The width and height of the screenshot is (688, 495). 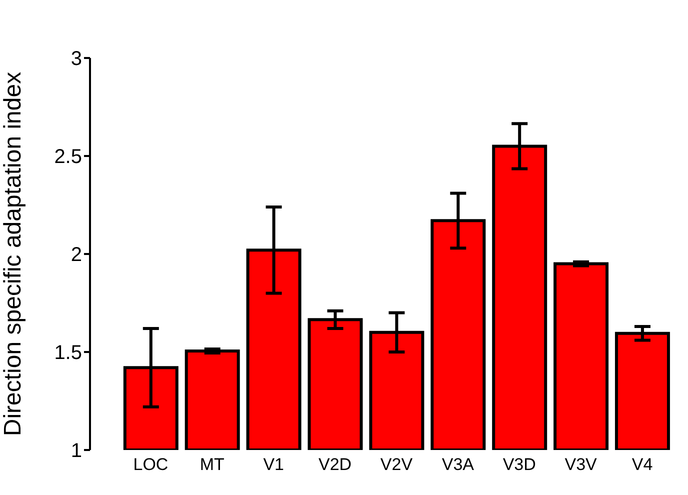 What do you see at coordinates (76, 451) in the screenshot?
I see `y-tick-label: 1` at bounding box center [76, 451].